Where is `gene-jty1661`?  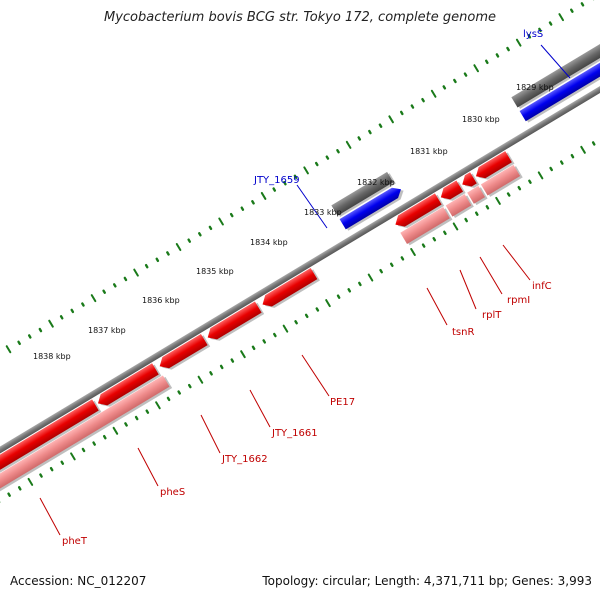 gene-jty1661 is located at coordinates (236, 321).